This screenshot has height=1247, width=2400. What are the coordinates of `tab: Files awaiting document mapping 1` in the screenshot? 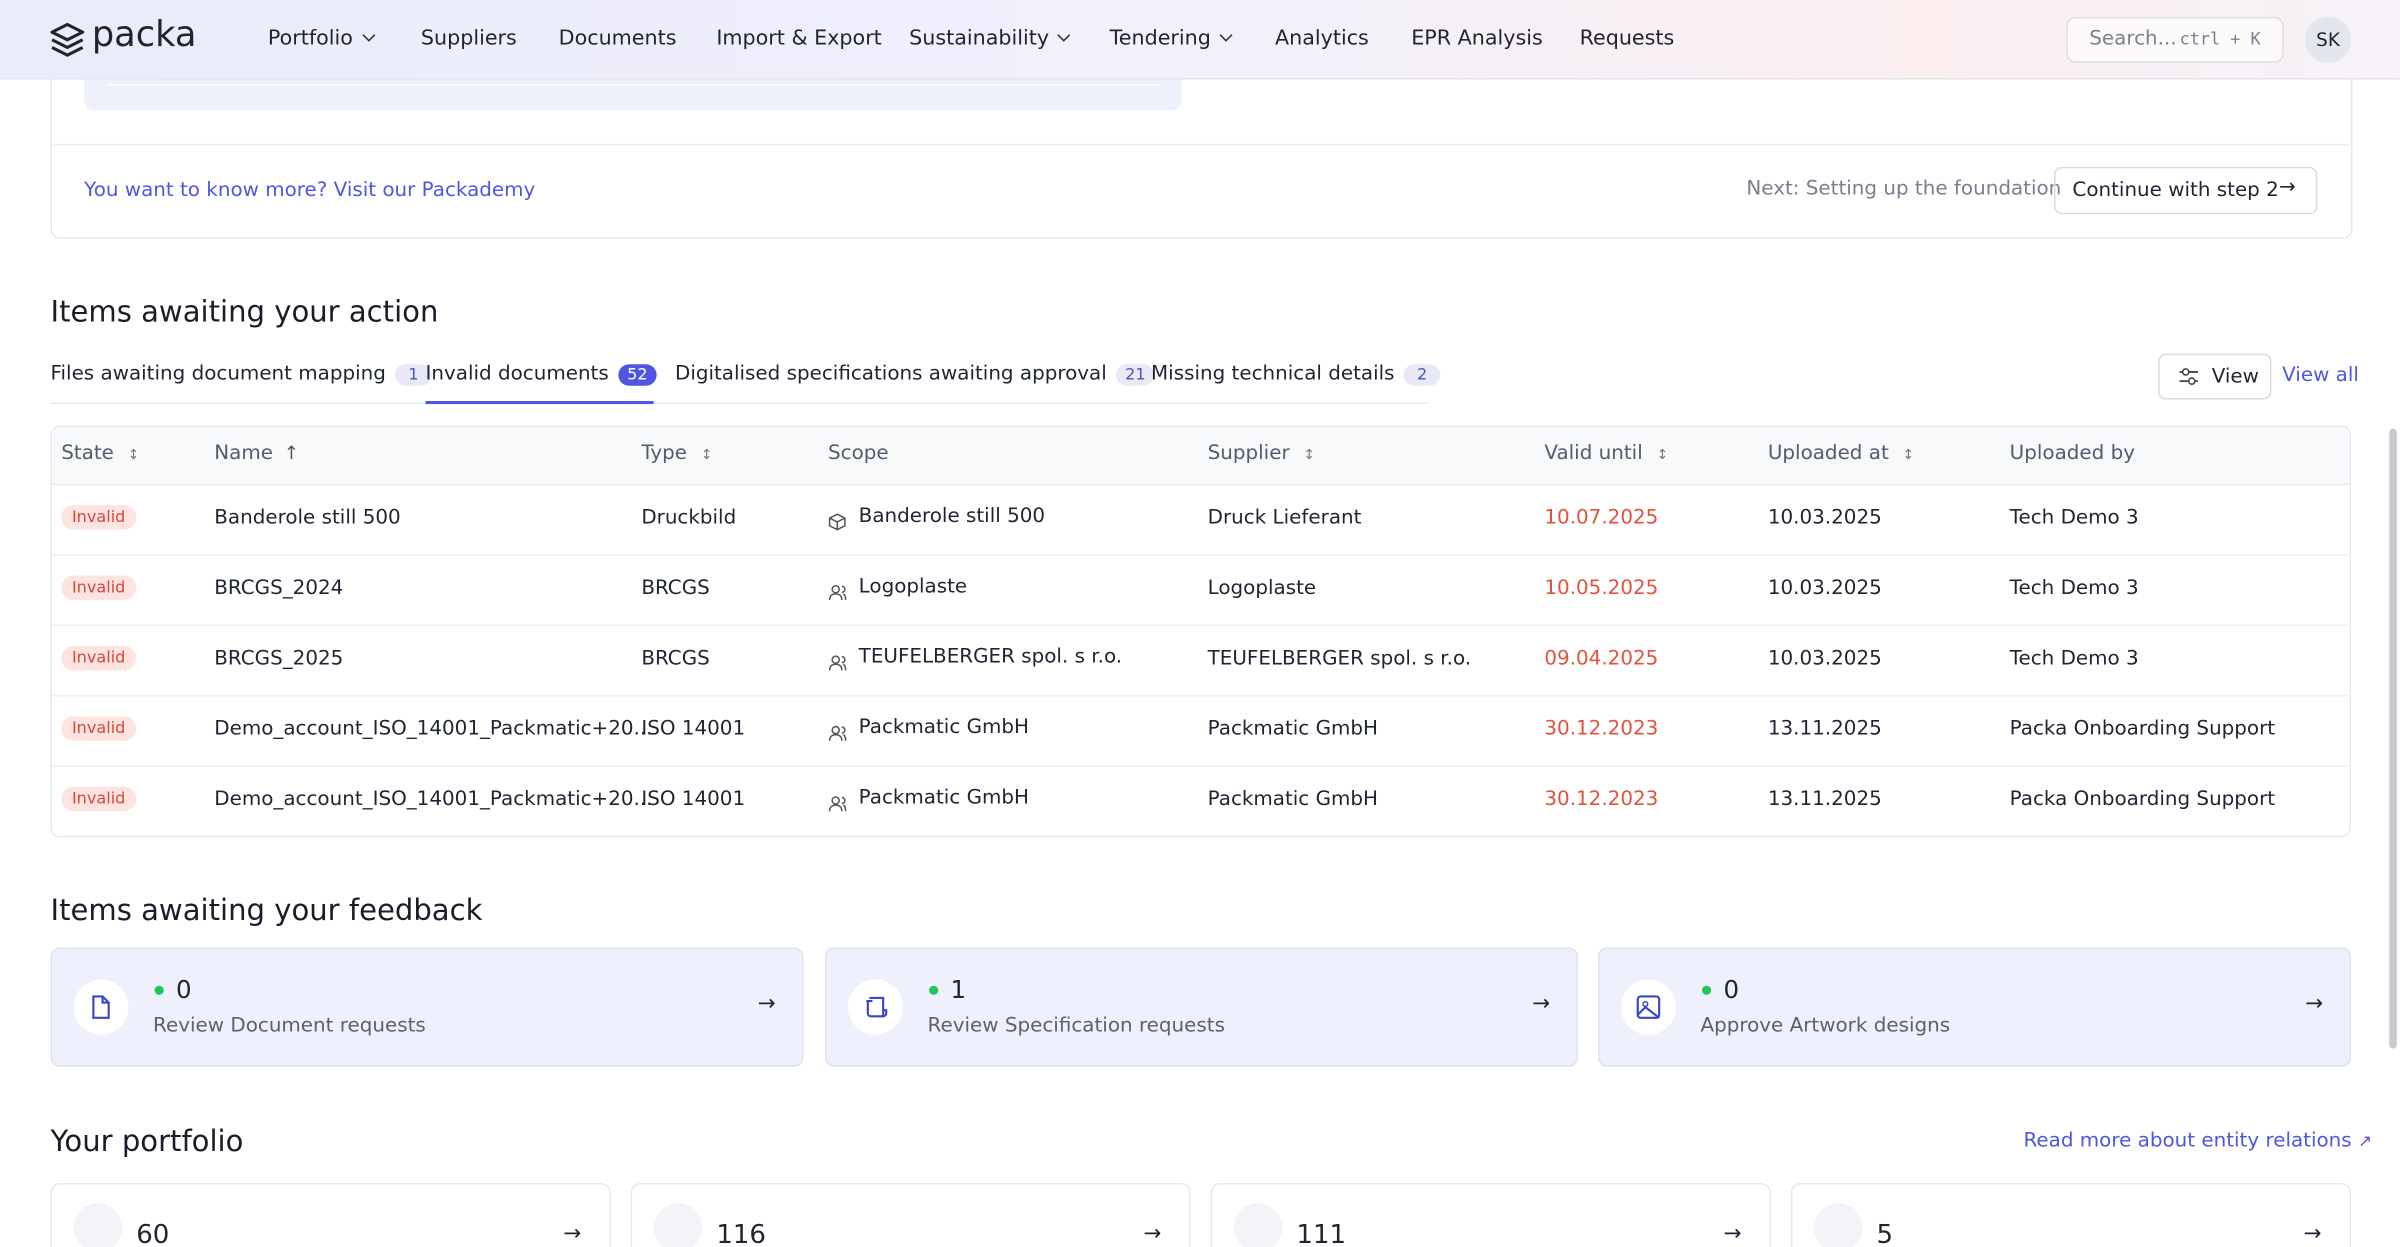 It's located at (241, 374).